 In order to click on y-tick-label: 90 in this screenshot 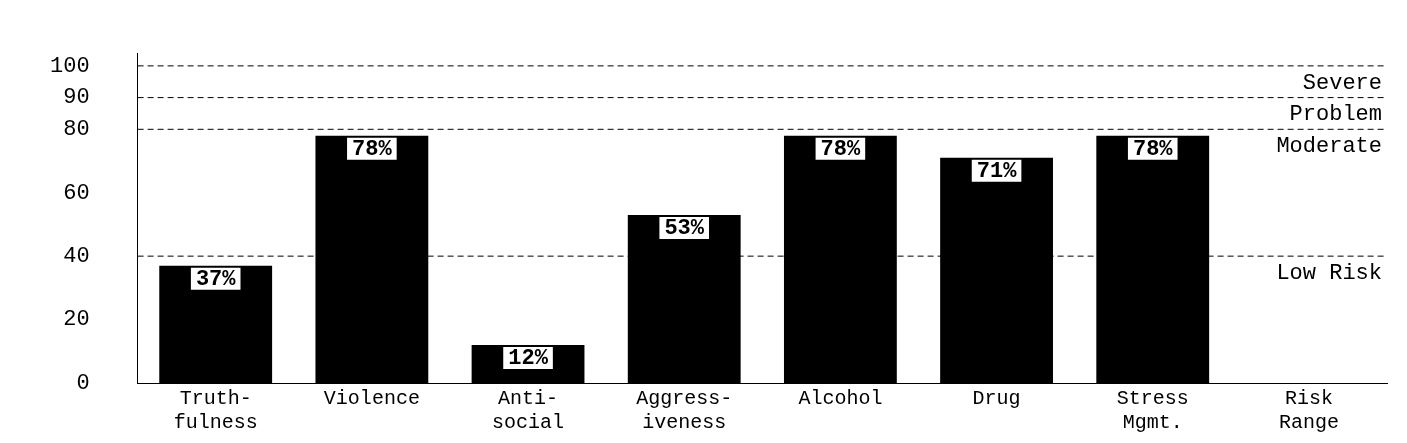, I will do `click(76, 98)`.